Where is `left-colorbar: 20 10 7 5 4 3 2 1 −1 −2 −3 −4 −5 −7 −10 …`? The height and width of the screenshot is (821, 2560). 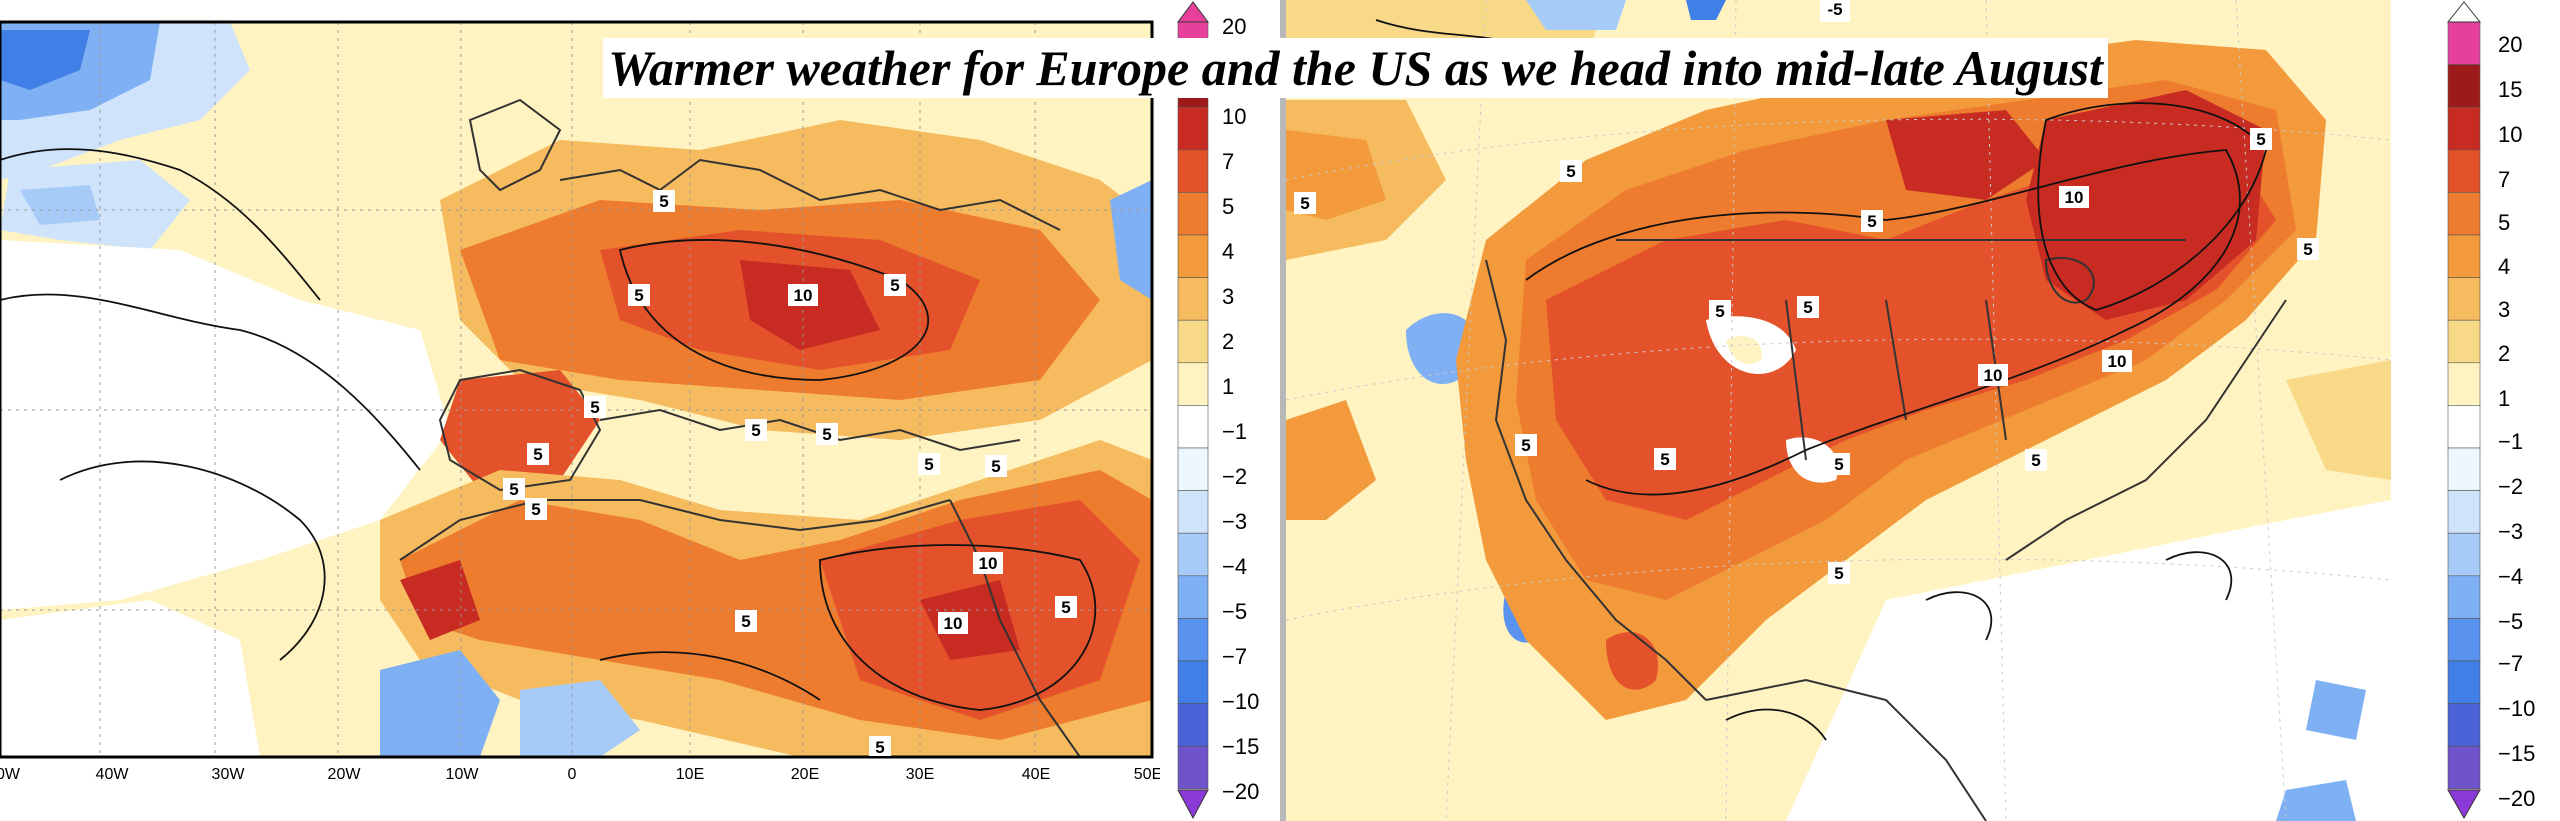 left-colorbar: 20 10 7 5 4 3 2 1 −1 −2 −3 −4 −5 −7 −10 … is located at coordinates (1220, 410).